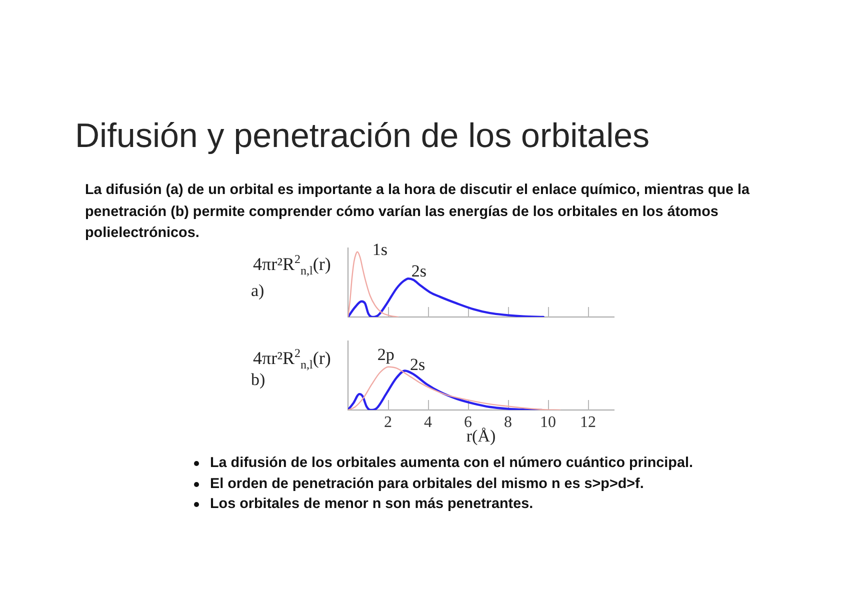 The height and width of the screenshot is (599, 848). I want to click on x-tick-label: 2, so click(388, 422).